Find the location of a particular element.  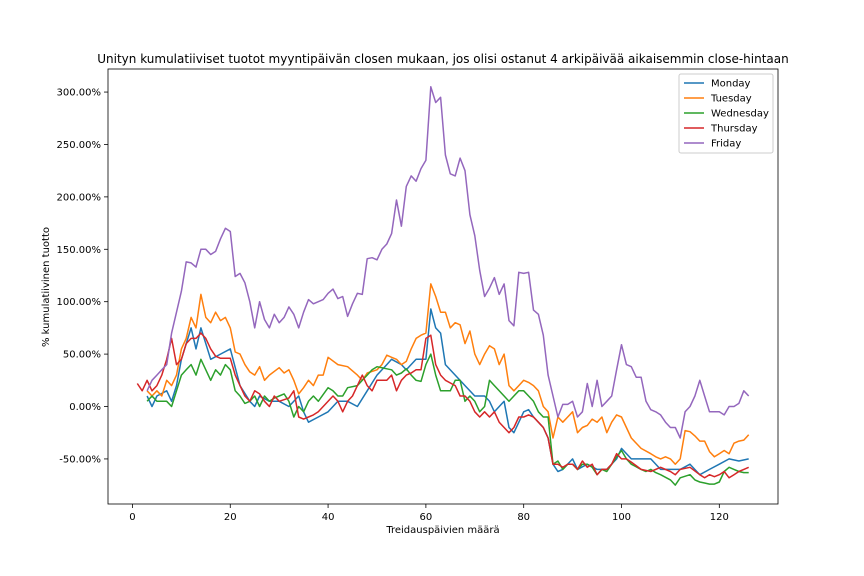

legend-label-thursday: Thursday is located at coordinates (734, 129).